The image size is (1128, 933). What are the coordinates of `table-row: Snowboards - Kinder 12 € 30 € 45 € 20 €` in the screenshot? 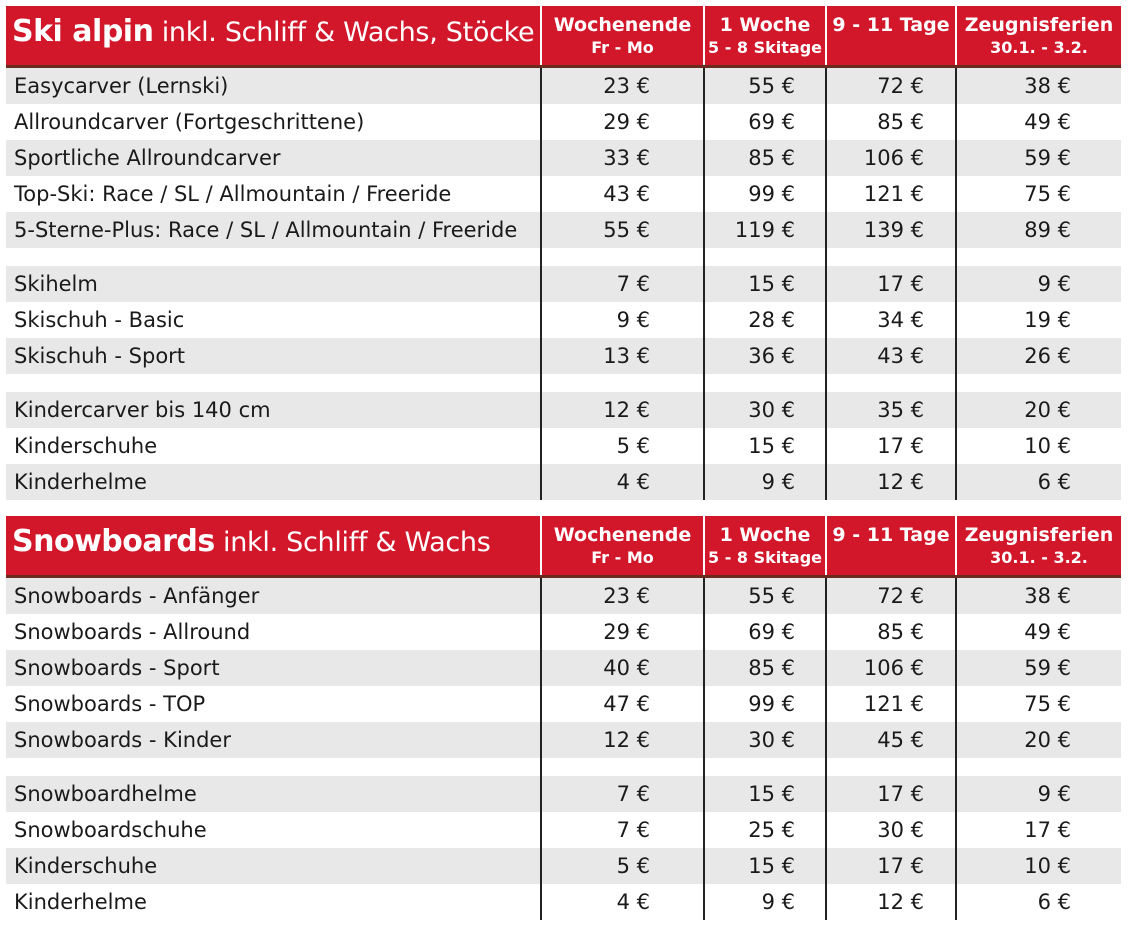 It's located at (563, 740).